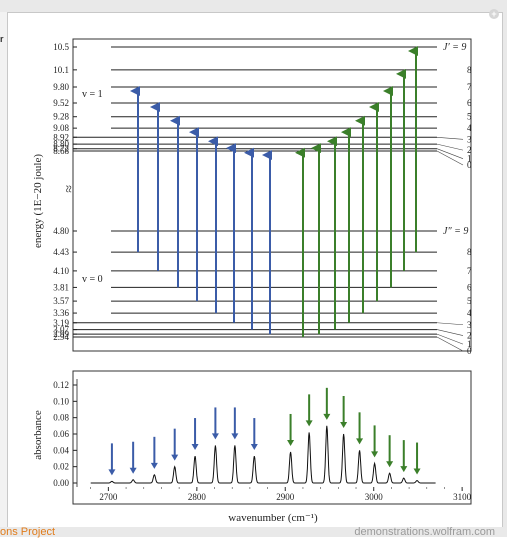 The width and height of the screenshot is (507, 538). Describe the element at coordinates (469, 150) in the screenshot. I see `upper-j-label: 2` at that location.